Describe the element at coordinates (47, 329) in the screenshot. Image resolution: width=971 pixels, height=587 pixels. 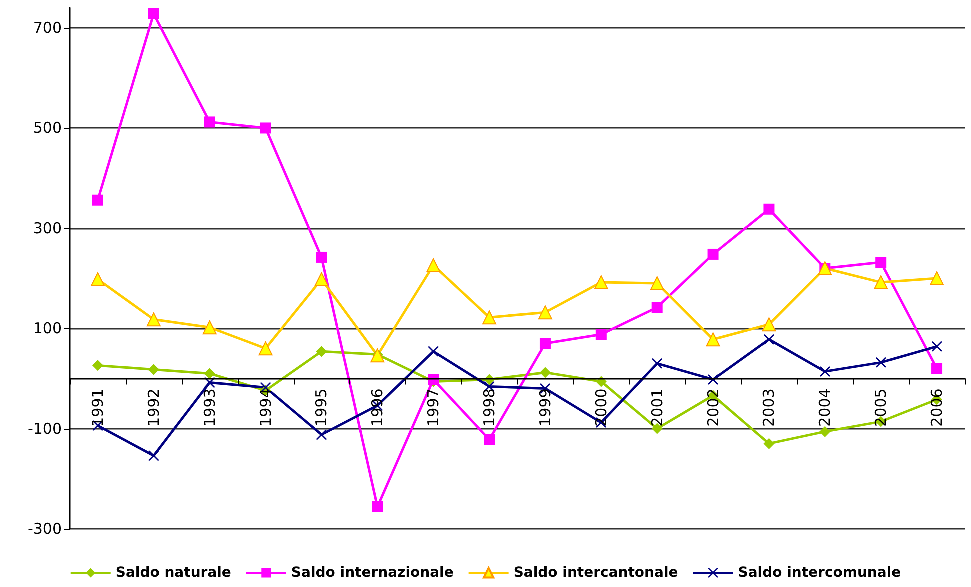
I see `y-tick-label: 100` at that location.